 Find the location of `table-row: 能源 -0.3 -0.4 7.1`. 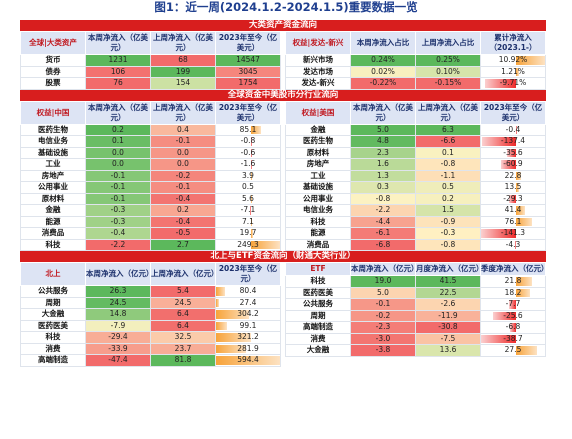

table-row: 能源 -0.3 -0.4 7.1 is located at coordinates (150, 221).